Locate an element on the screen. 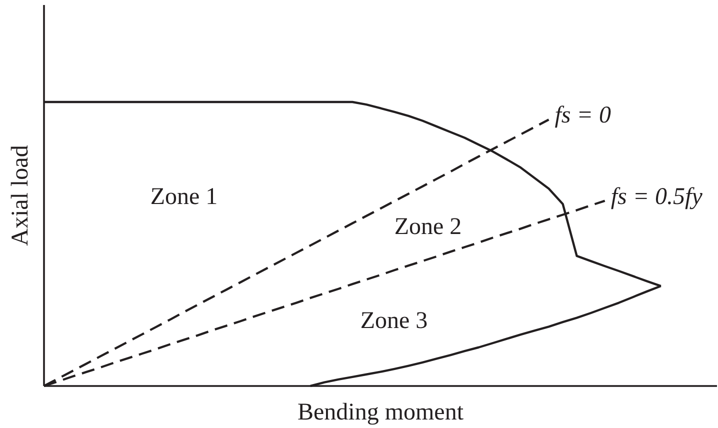 The width and height of the screenshot is (718, 428). x-axis-title: Bending moment is located at coordinates (381, 413).